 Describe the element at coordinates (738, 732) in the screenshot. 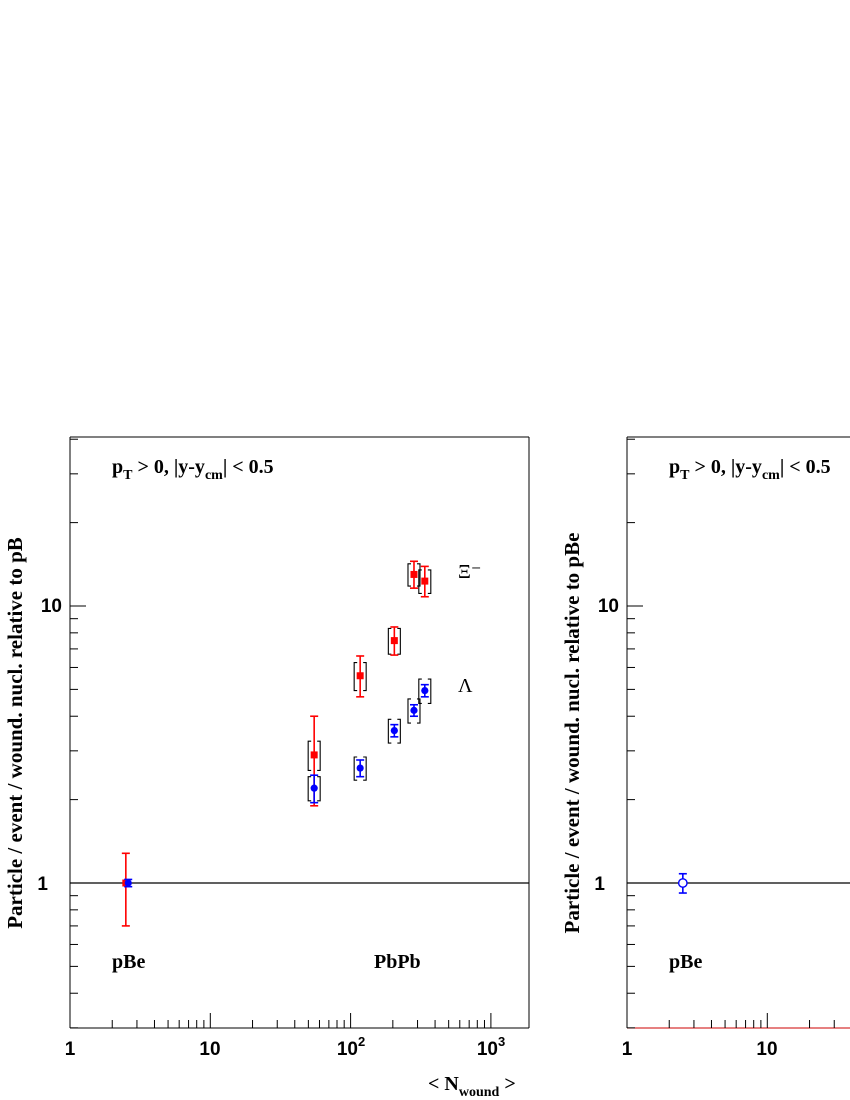

I see `plot-panel-right` at that location.